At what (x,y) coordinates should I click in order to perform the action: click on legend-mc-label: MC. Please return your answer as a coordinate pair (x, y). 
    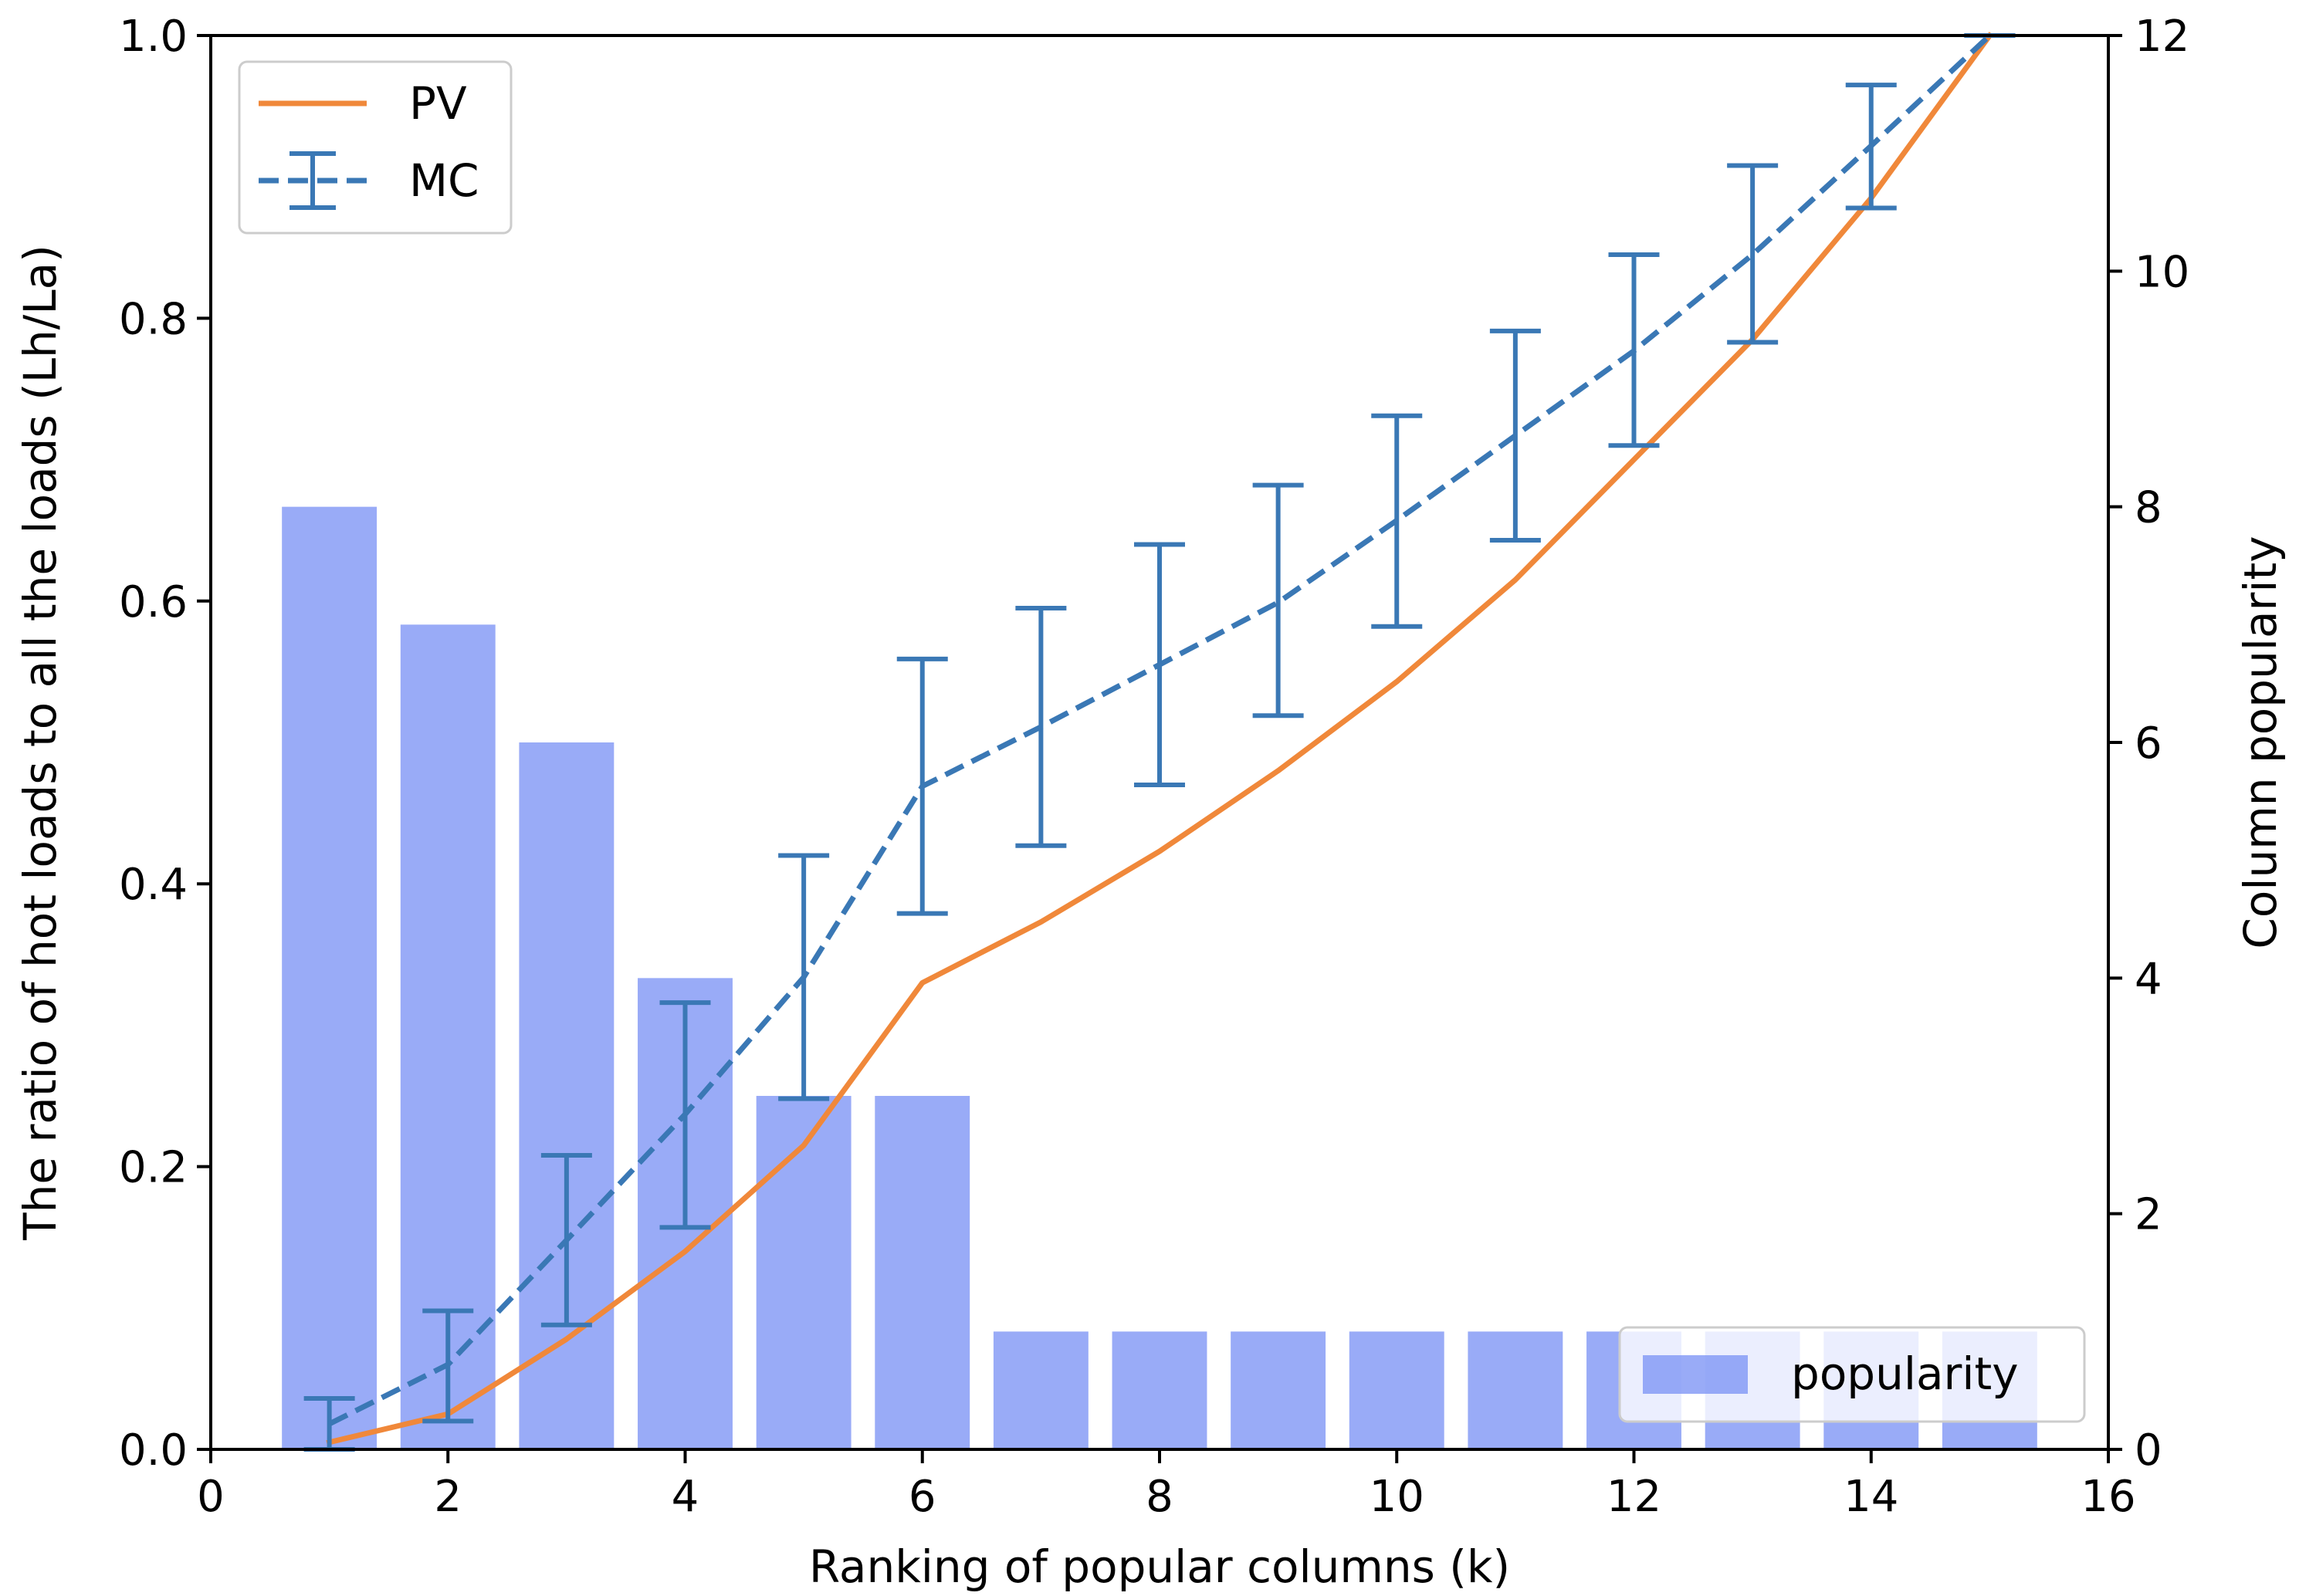
    Looking at the image, I should click on (444, 181).